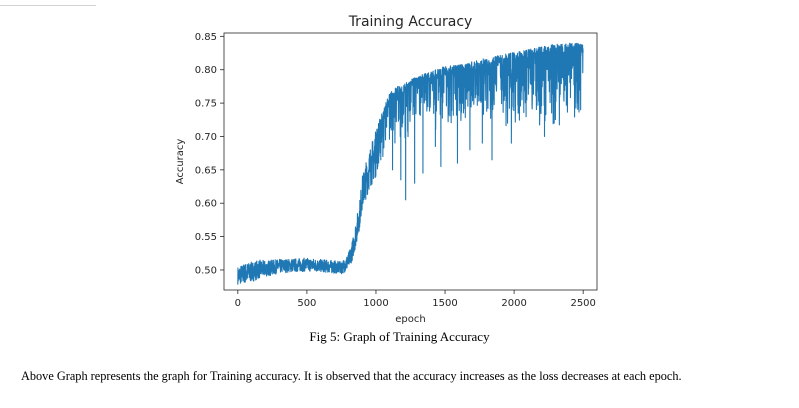 This screenshot has height=408, width=799. I want to click on y-tick-label: 0.75, so click(206, 104).